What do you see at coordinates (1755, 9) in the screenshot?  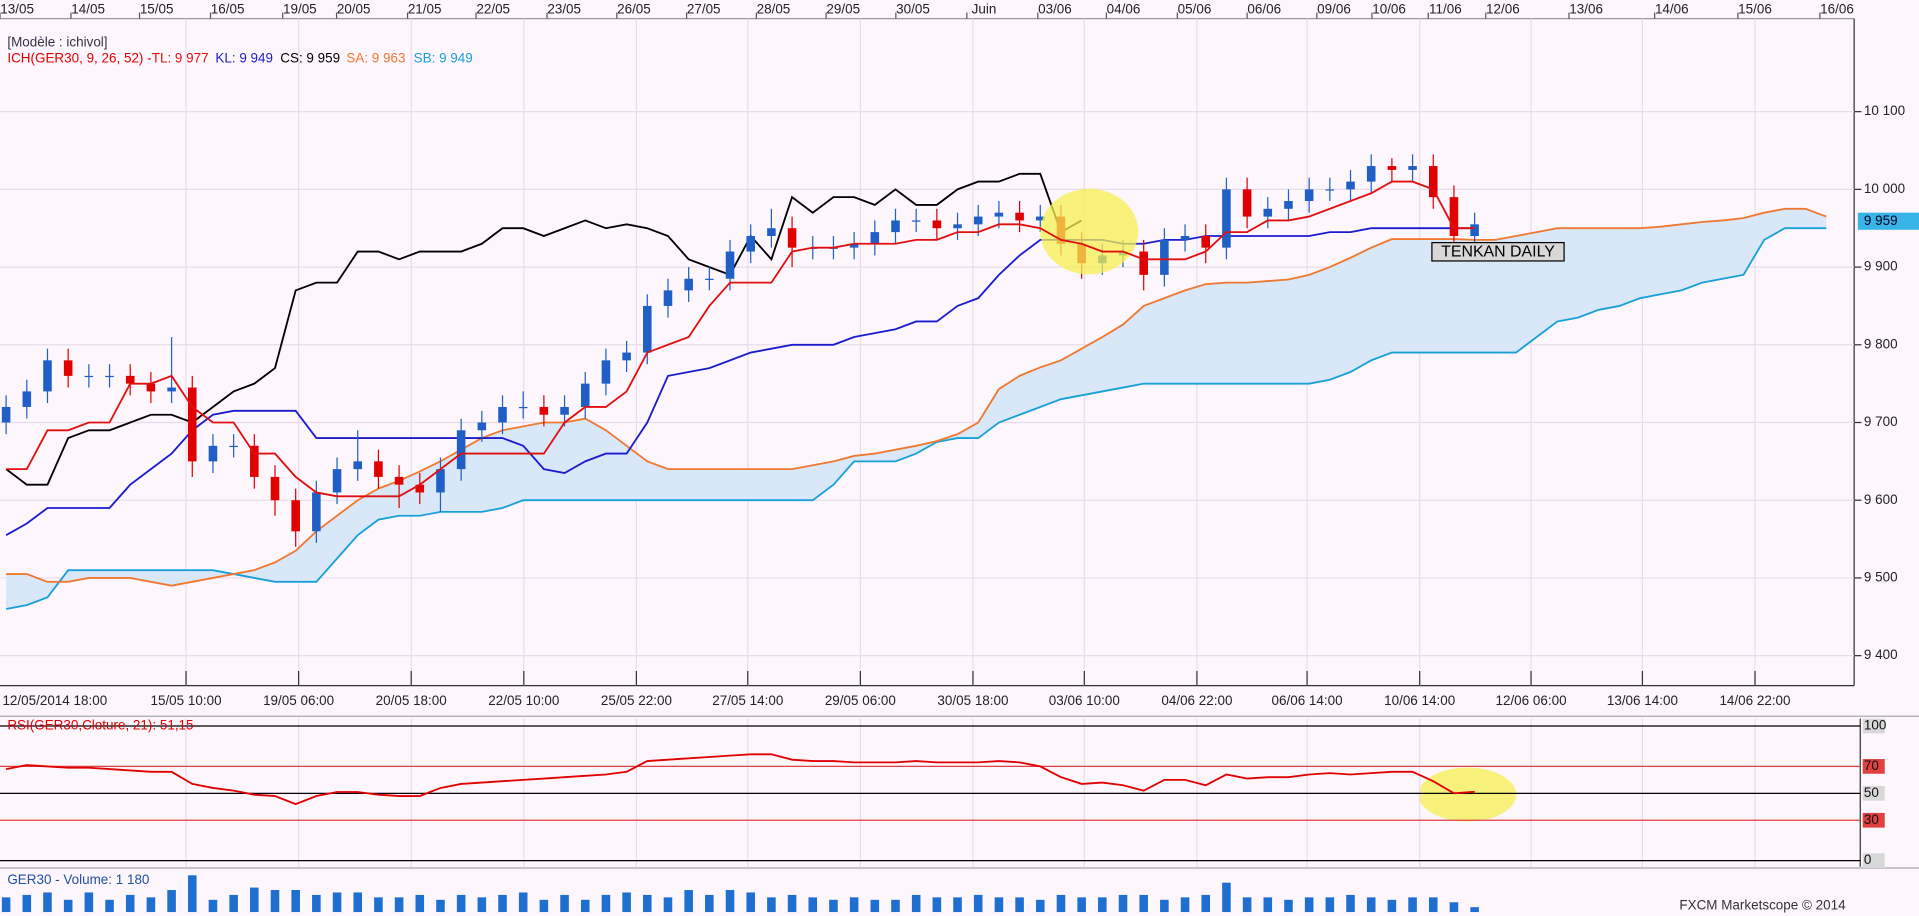 I see `top-date-label: 15/06` at bounding box center [1755, 9].